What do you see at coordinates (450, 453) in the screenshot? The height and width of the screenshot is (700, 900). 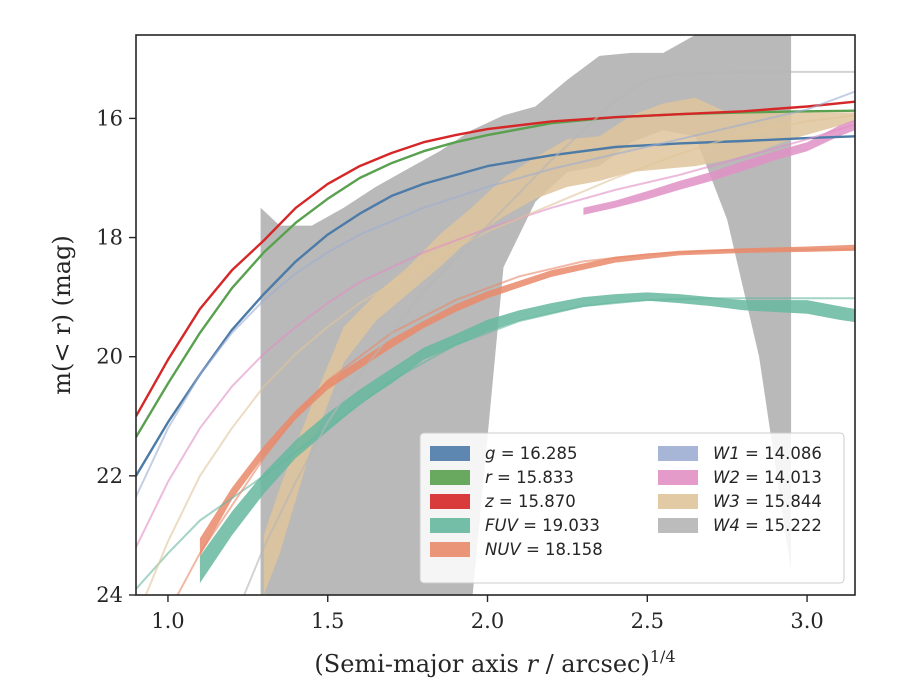 I see `legend-swatch-g` at bounding box center [450, 453].